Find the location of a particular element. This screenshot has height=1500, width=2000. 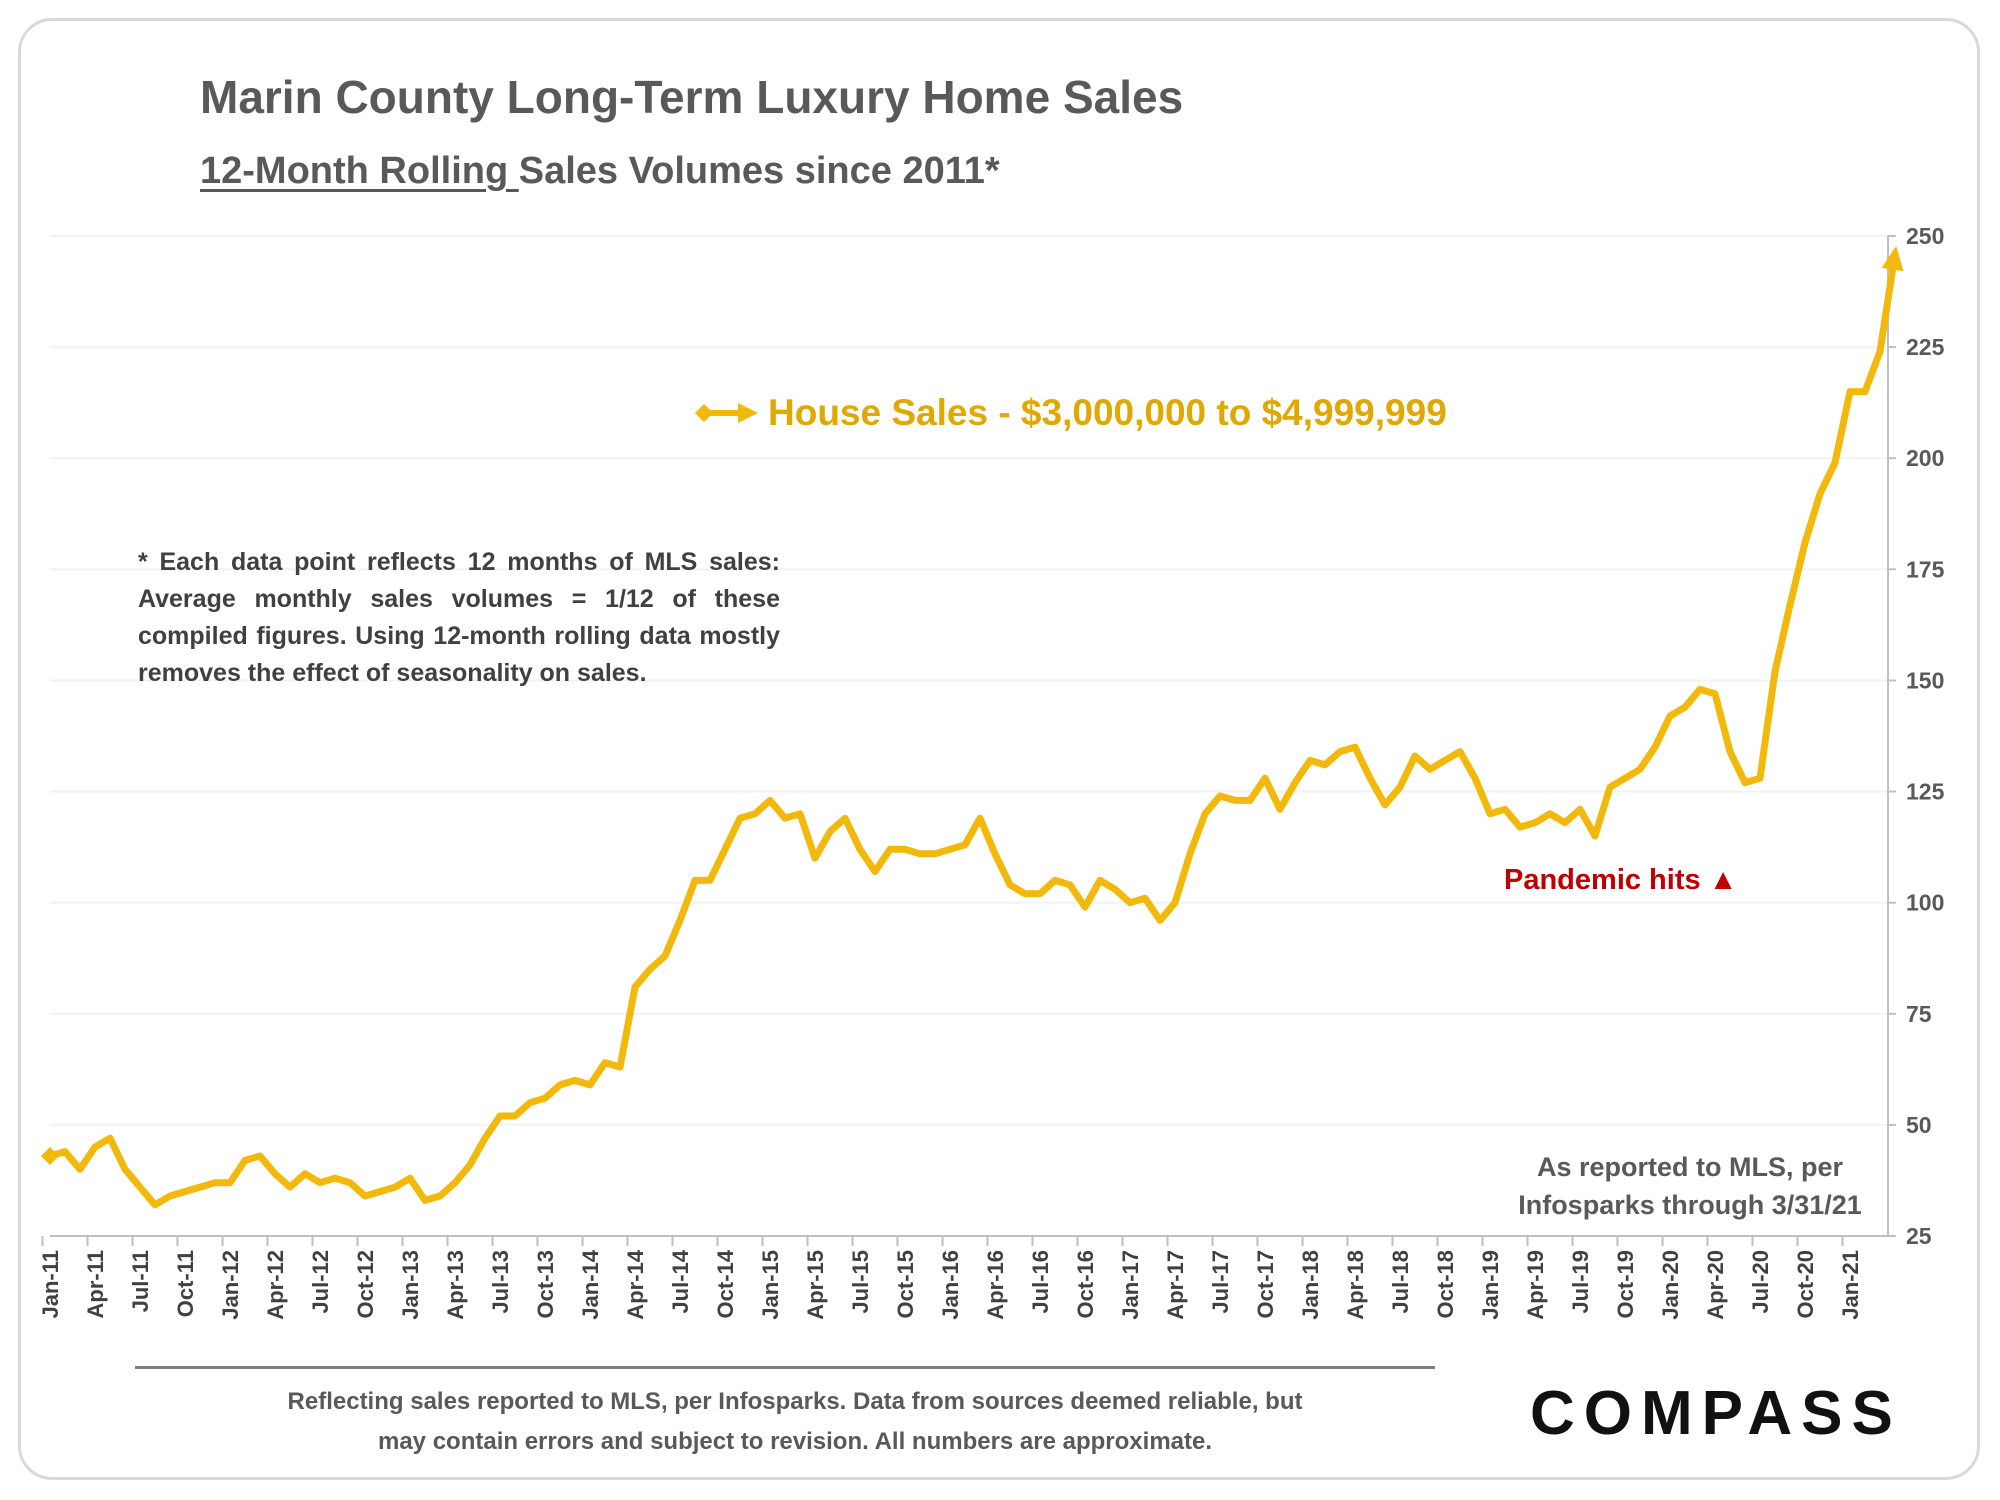

subtitle-rest: Sales Volumes since 2011* is located at coordinates (759, 171).